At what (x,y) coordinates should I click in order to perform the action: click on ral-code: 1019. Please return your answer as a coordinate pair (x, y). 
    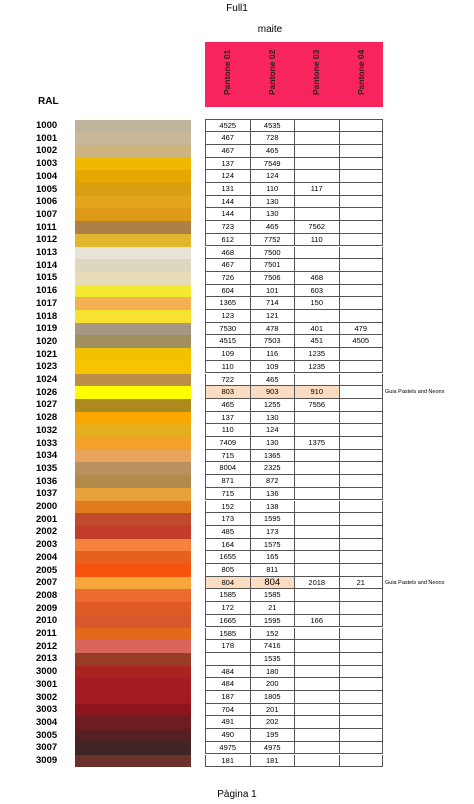
    Looking at the image, I should click on (47, 329).